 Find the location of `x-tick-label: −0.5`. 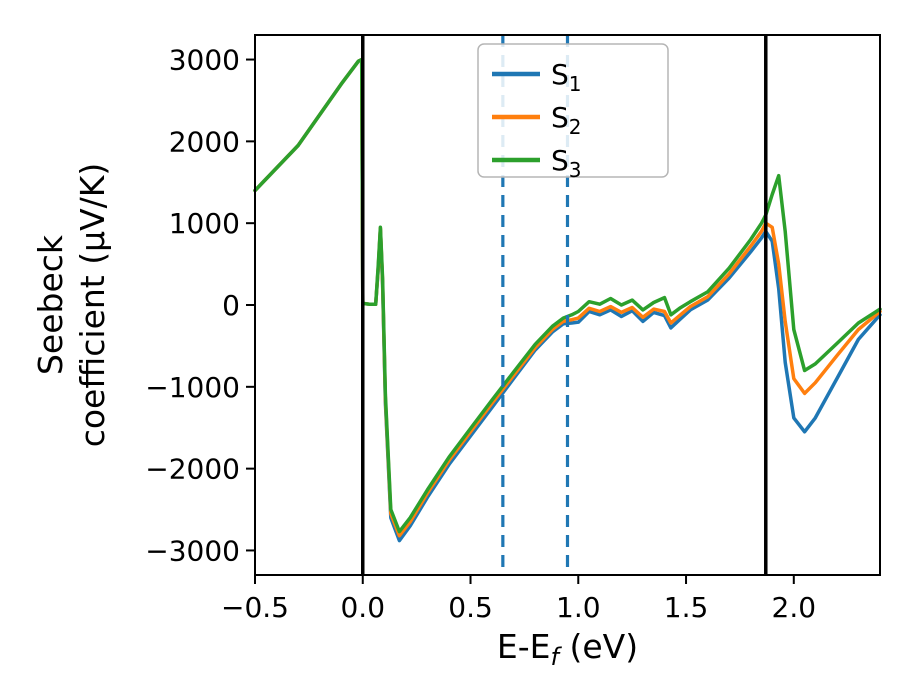

x-tick-label: −0.5 is located at coordinates (255, 607).